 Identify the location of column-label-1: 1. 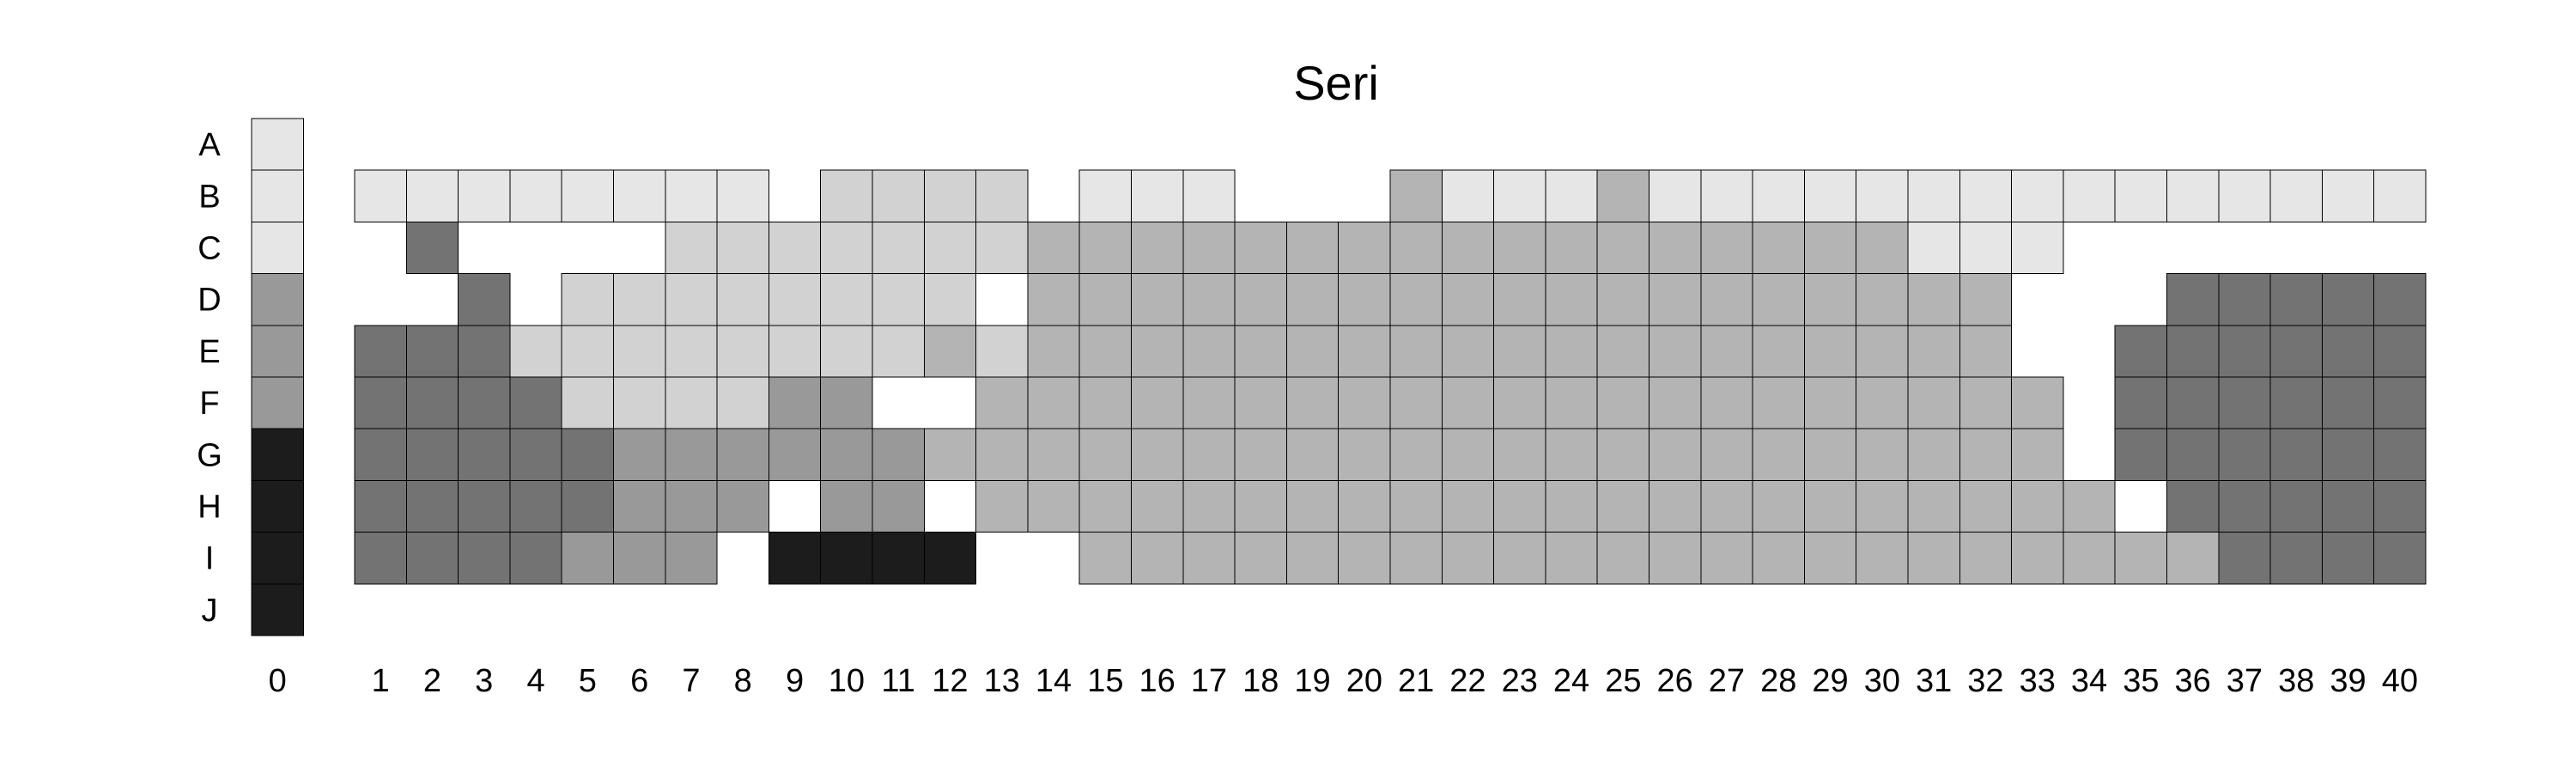
(381, 681).